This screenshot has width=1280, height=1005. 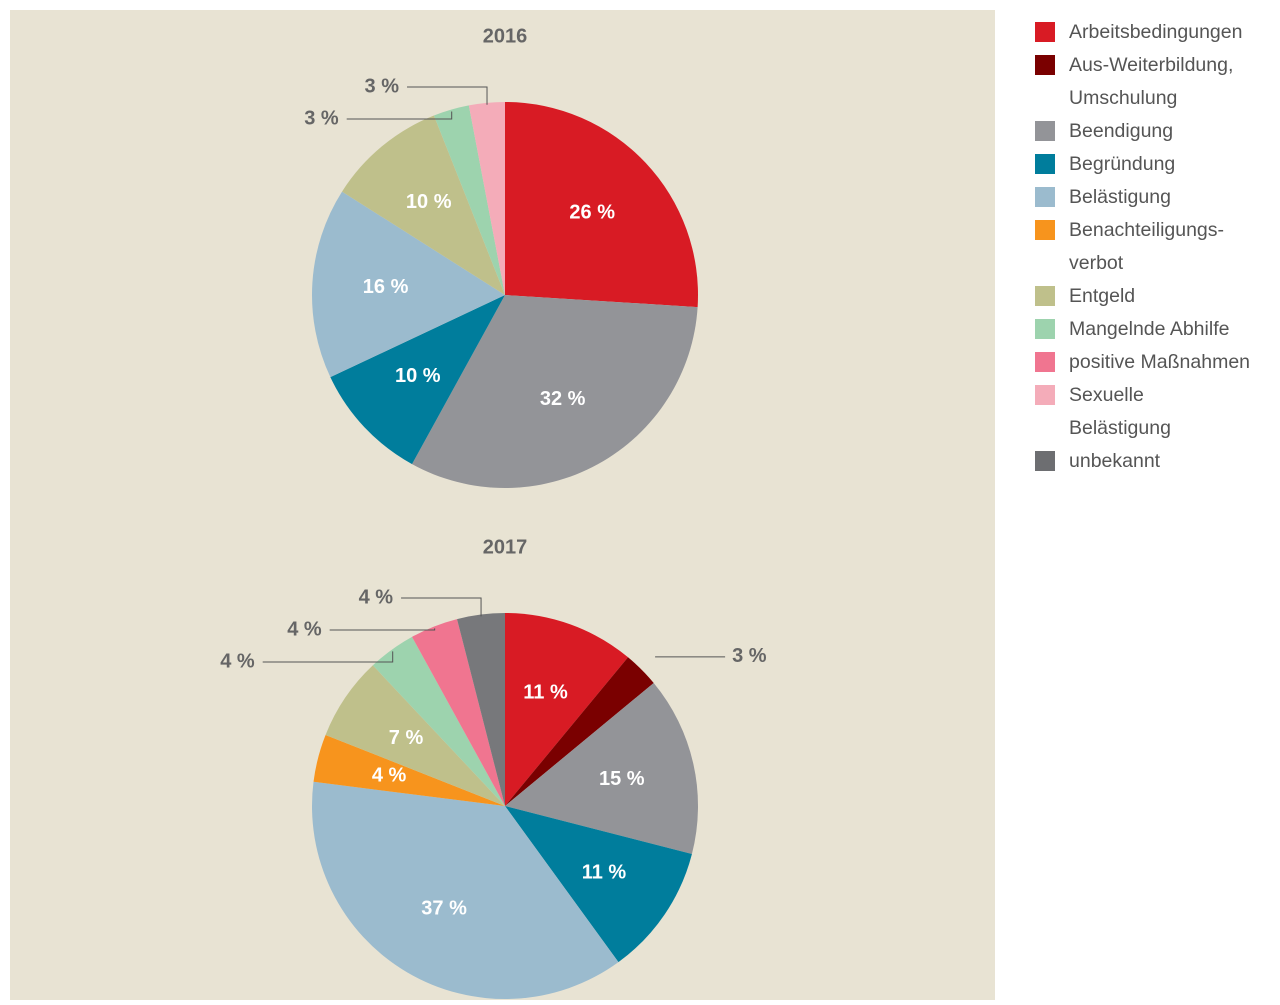 I want to click on legend-label: Sexuelle Belästigung, so click(x=1120, y=411).